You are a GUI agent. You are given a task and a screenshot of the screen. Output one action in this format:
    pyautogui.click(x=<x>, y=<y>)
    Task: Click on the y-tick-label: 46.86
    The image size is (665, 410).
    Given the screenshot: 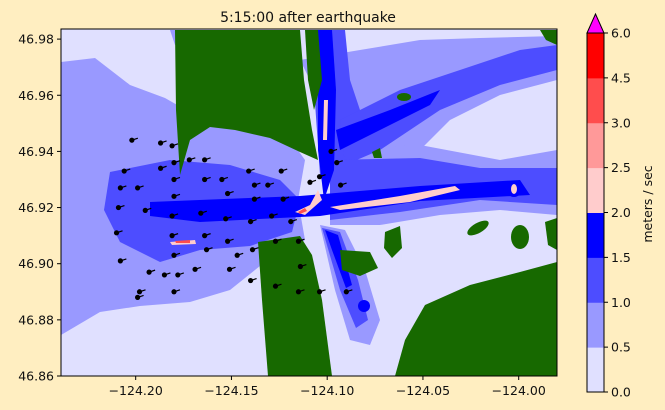 What is the action you would take?
    pyautogui.click(x=36, y=376)
    